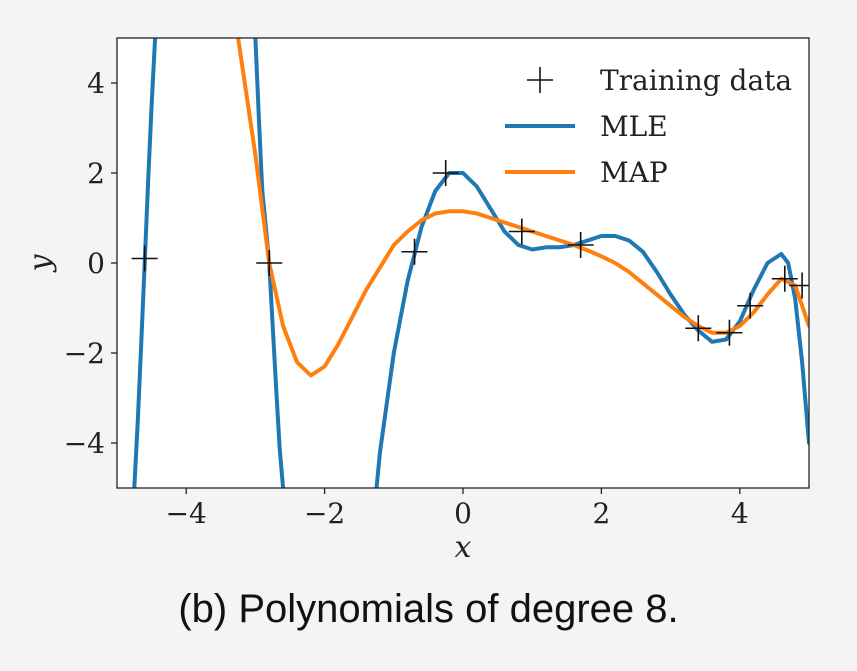  What do you see at coordinates (634, 172) in the screenshot?
I see `legend-label-map: MAP` at bounding box center [634, 172].